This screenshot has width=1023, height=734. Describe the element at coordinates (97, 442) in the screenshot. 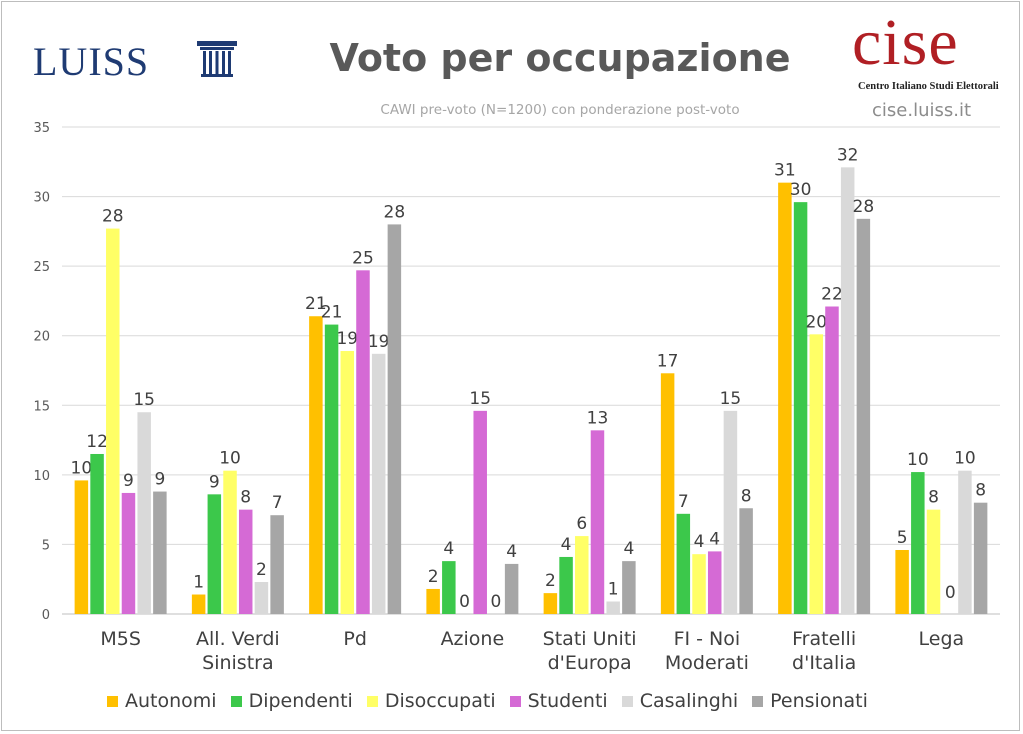

I see `data-label: 12` at that location.